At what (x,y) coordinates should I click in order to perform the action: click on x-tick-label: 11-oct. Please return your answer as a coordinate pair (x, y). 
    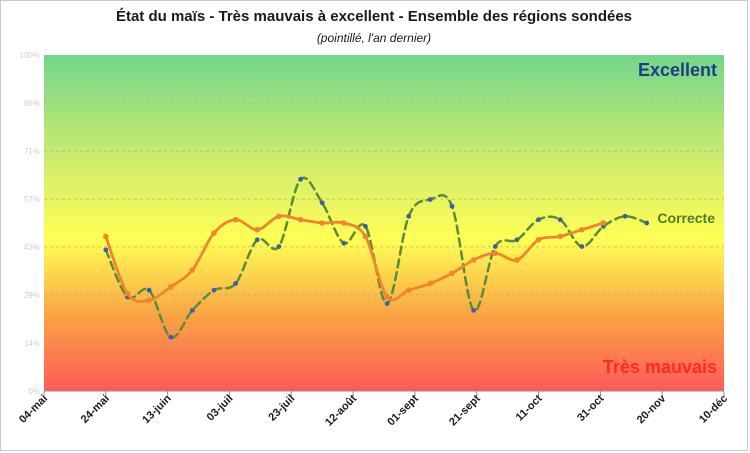
    Looking at the image, I should click on (529, 407).